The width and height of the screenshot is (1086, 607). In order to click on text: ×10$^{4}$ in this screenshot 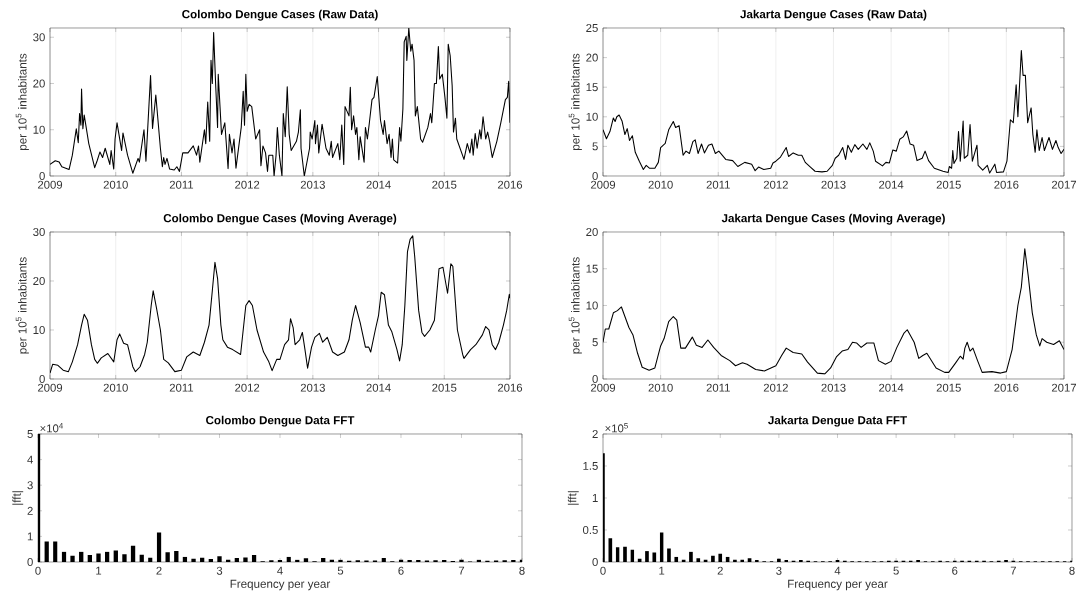, I will do `click(52, 428)`.